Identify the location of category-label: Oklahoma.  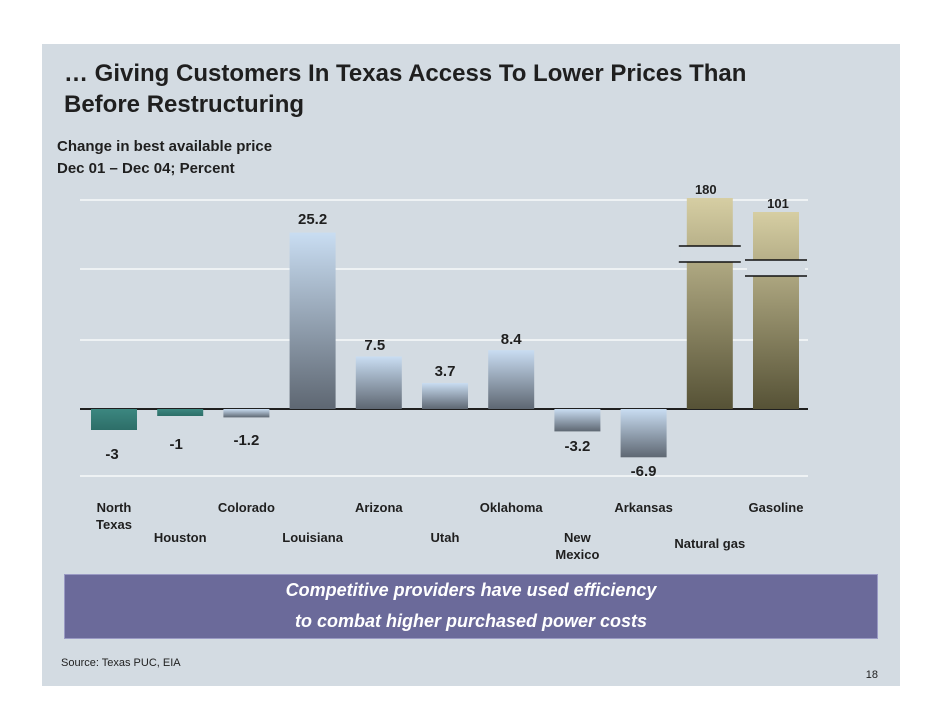
(512, 507).